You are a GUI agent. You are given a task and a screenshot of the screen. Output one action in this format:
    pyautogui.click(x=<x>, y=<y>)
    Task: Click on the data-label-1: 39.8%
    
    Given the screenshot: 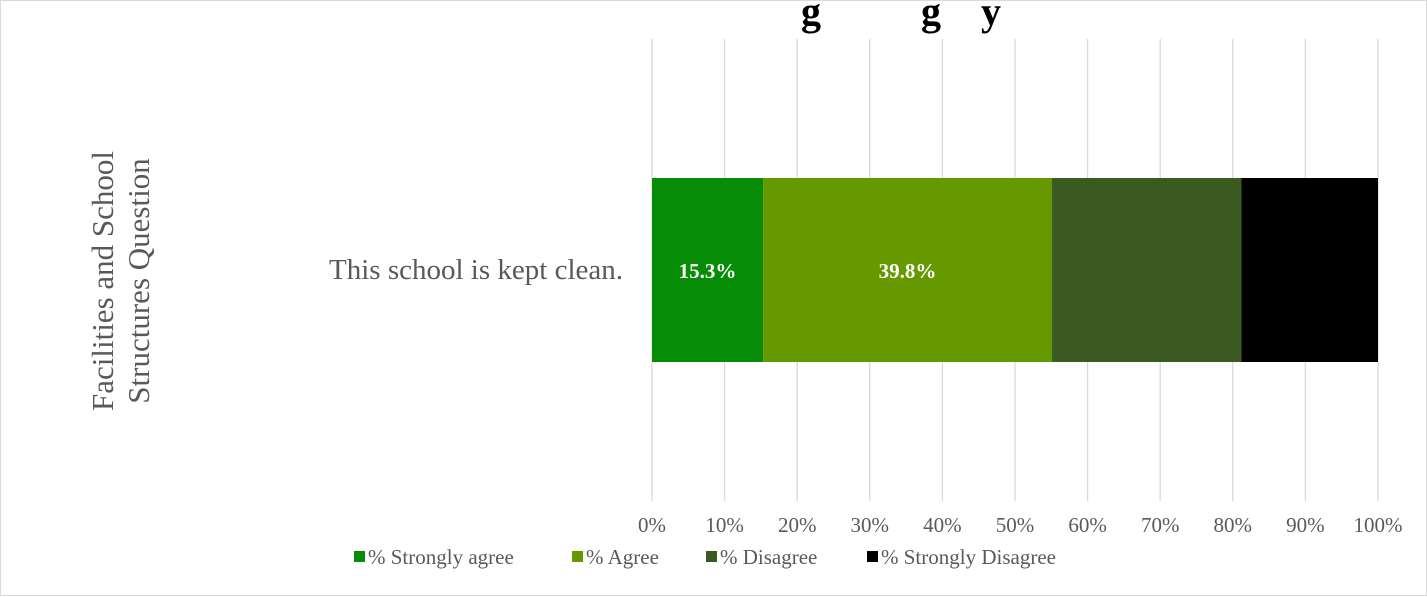 What is the action you would take?
    pyautogui.click(x=908, y=271)
    